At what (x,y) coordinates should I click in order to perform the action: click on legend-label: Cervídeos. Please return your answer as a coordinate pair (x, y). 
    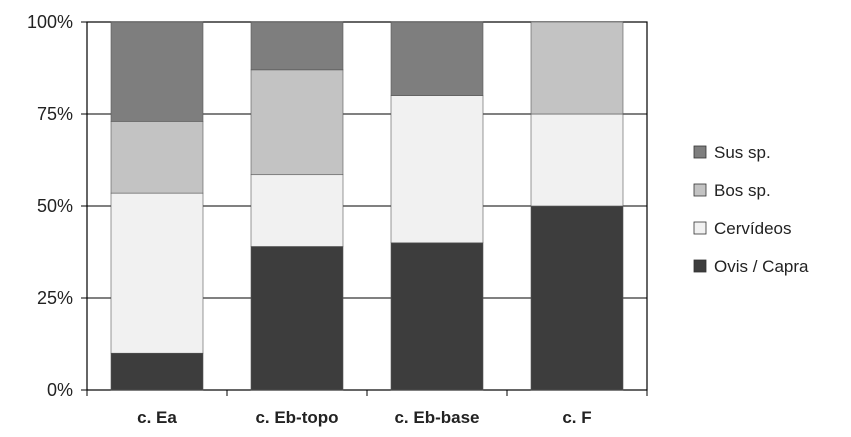
    Looking at the image, I should click on (752, 228).